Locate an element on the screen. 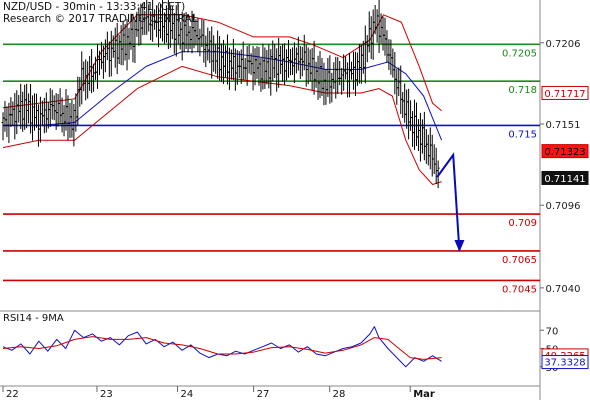 This screenshot has height=400, width=590. y-tick-label-3: 0.7040 is located at coordinates (563, 289).